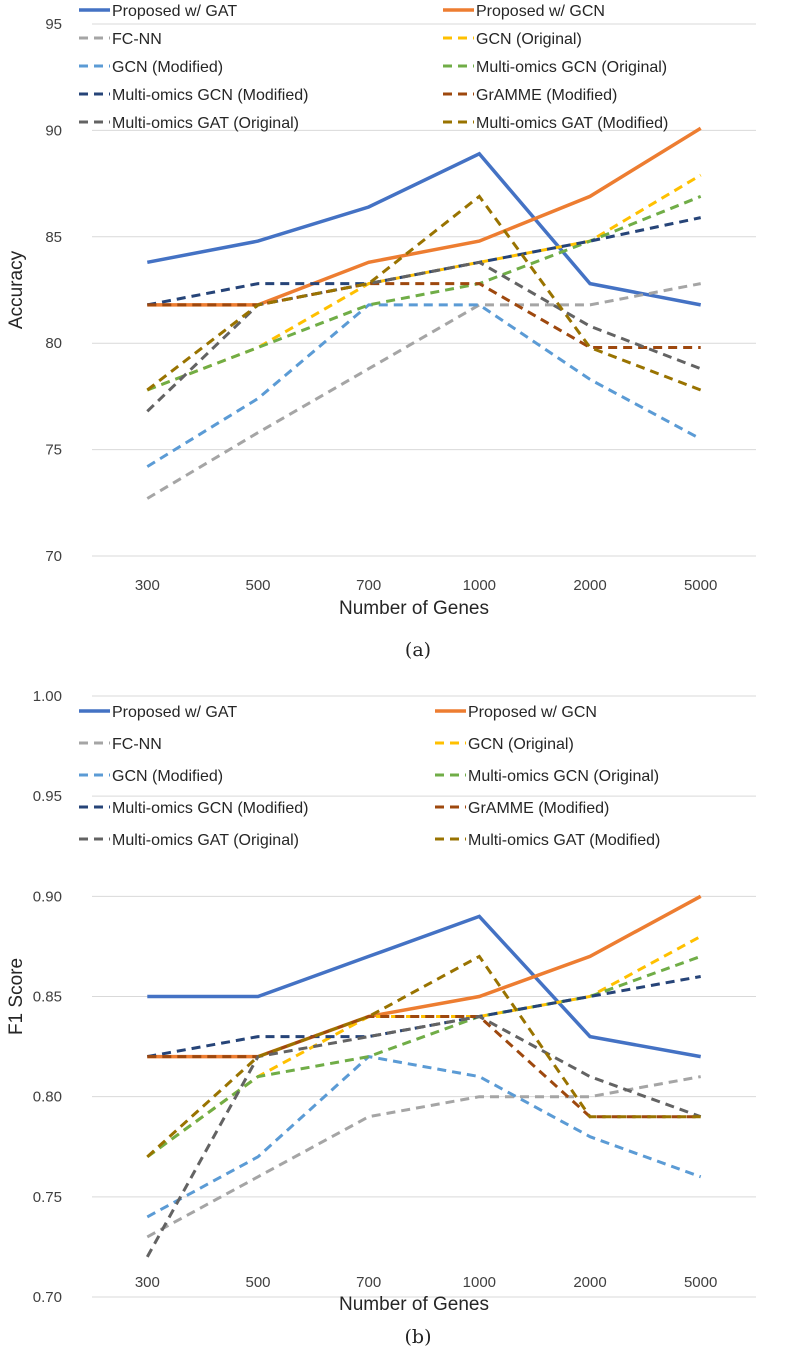  What do you see at coordinates (53, 130) in the screenshot?
I see `y-tick-label: 90` at bounding box center [53, 130].